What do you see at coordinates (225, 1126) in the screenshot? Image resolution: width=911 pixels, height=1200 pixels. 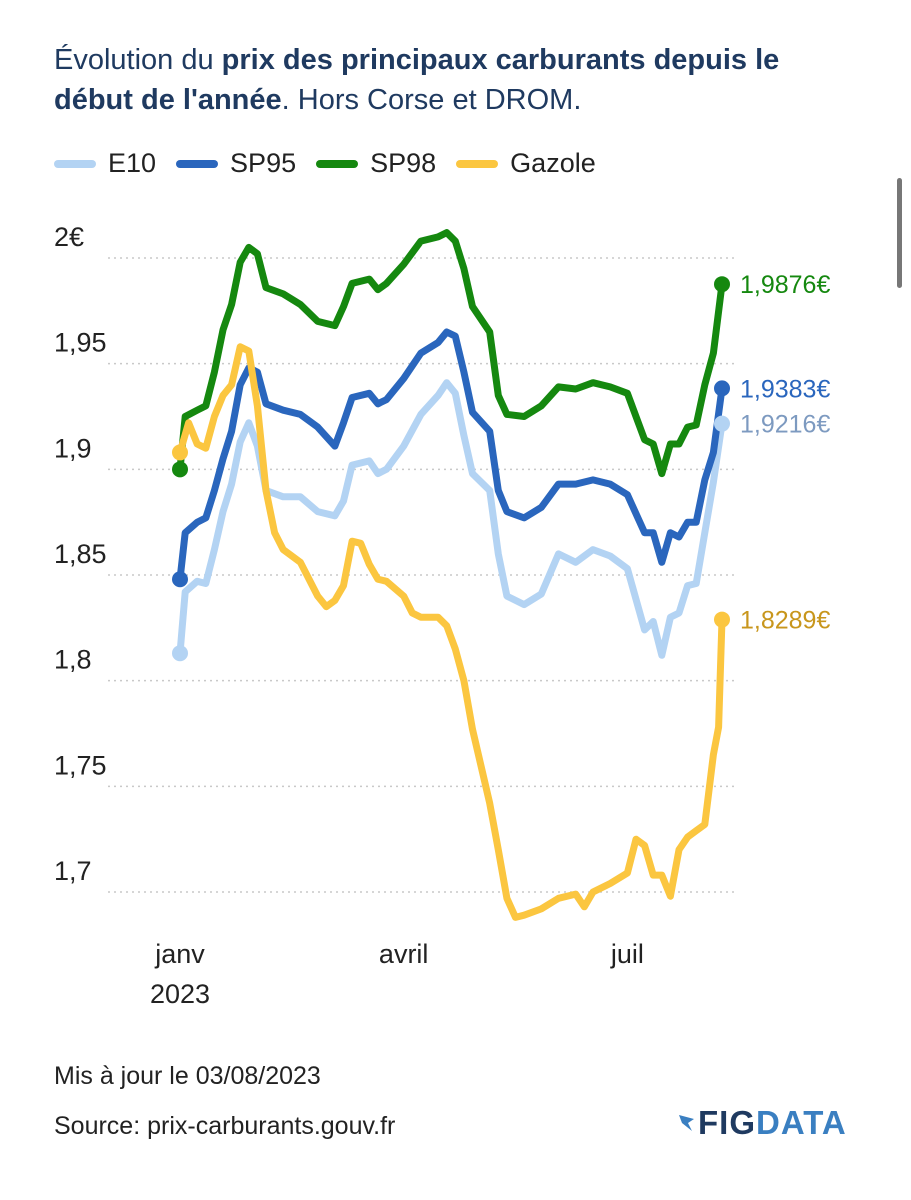 I see `source-text: Source: prix-carburants.gouv.fr` at bounding box center [225, 1126].